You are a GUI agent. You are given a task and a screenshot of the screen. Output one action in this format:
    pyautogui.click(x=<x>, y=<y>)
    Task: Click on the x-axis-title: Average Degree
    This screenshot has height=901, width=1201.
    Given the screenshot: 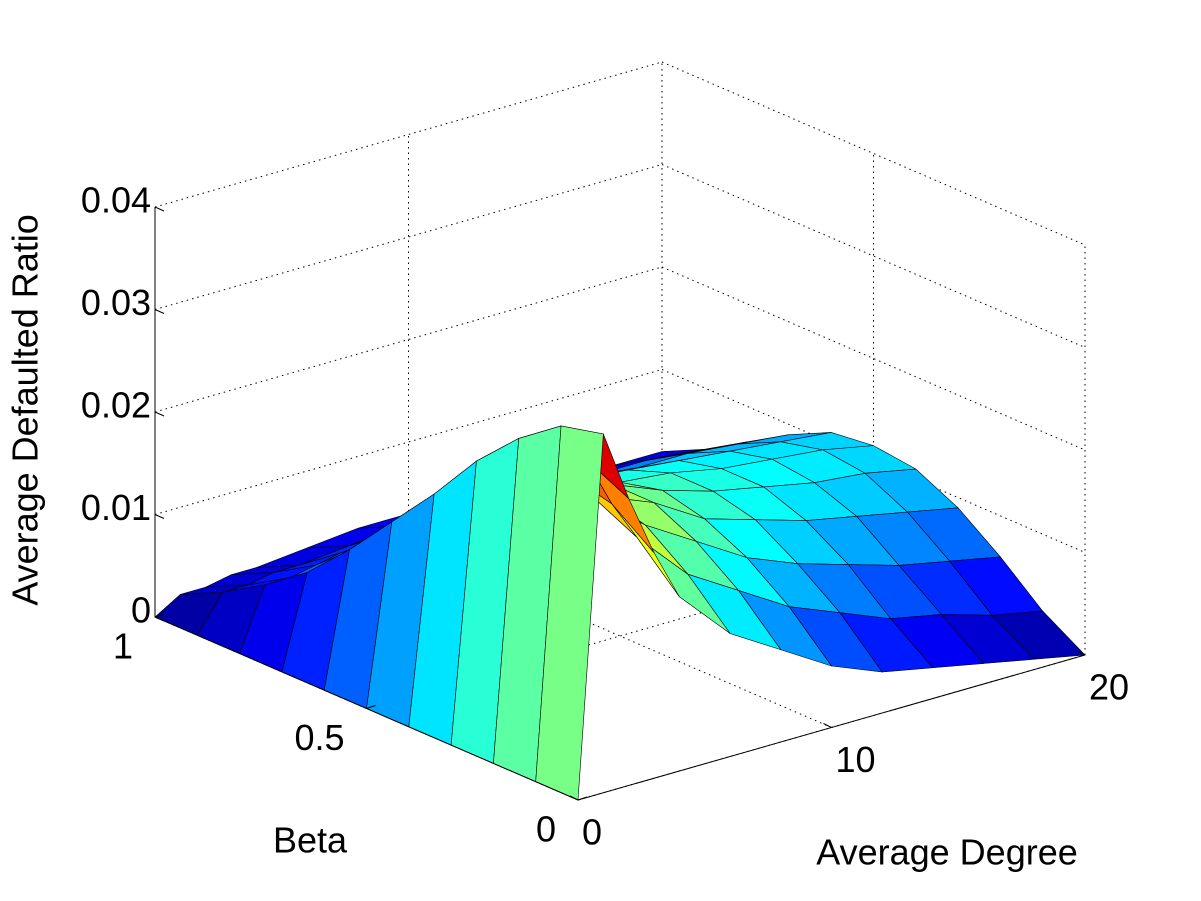 What is the action you would take?
    pyautogui.click(x=947, y=852)
    